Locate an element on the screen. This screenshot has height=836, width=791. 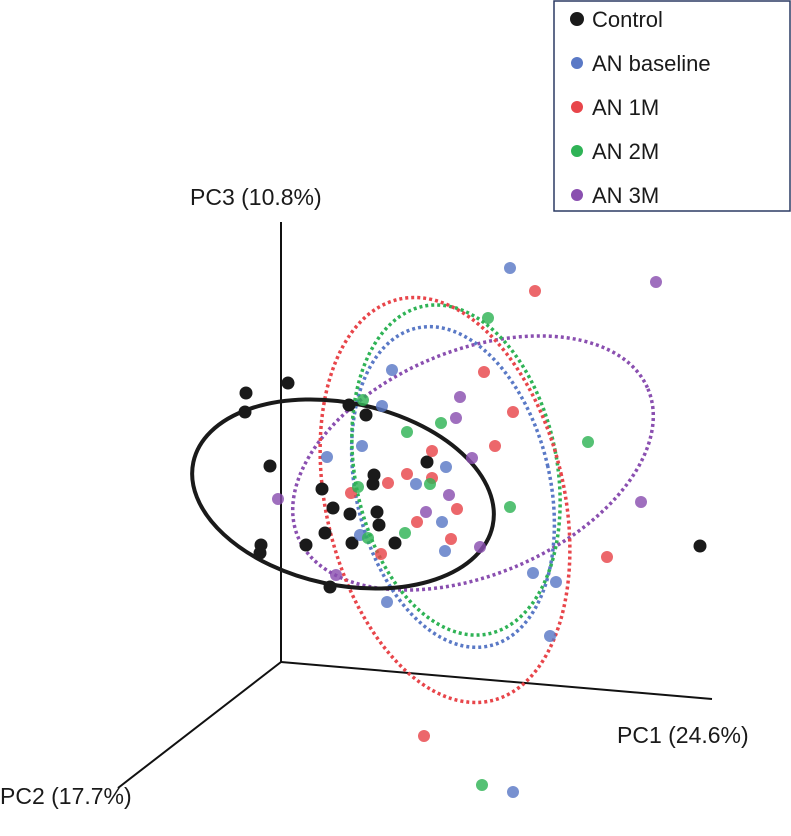
legend-marker-baseline is located at coordinates (577, 63).